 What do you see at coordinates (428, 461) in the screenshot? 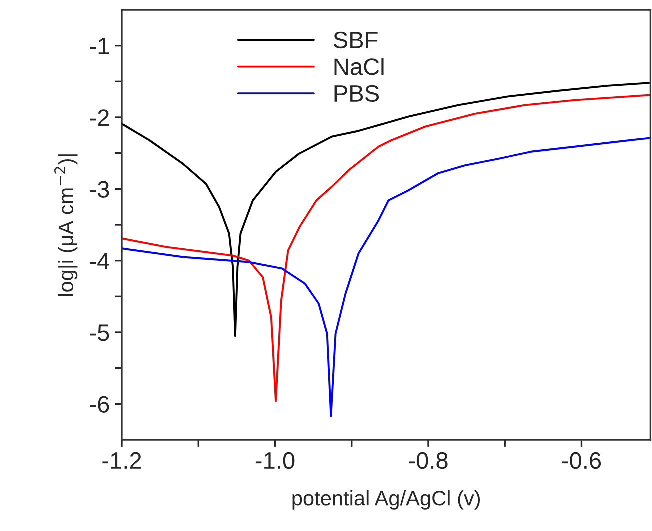
I see `x-tick-label: -0.8` at bounding box center [428, 461].